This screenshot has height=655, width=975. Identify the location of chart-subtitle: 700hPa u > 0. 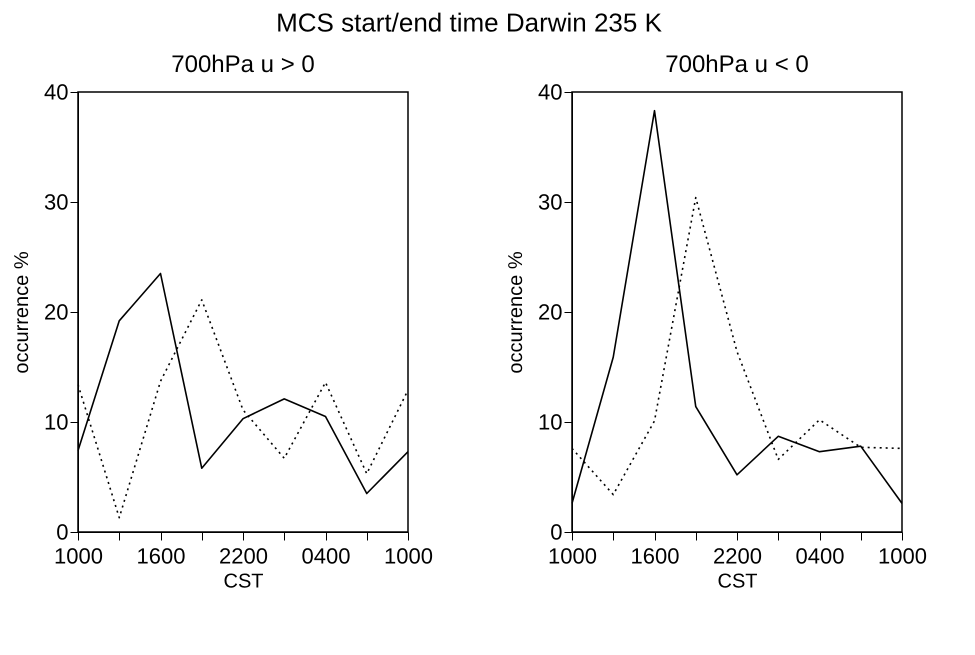
(243, 64).